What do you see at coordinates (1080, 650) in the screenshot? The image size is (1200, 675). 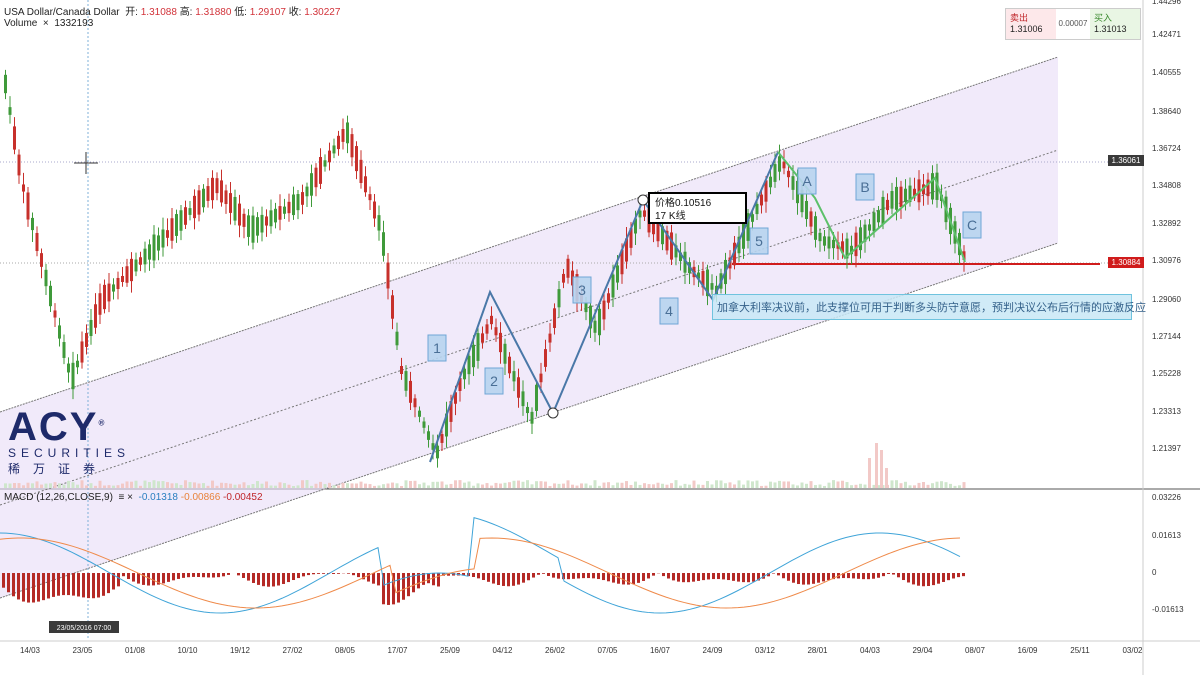 I see `time-tick-20: 25/11` at bounding box center [1080, 650].